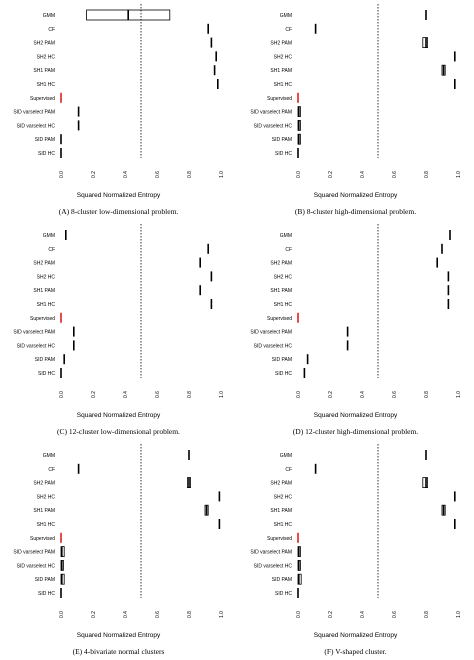 This screenshot has width=474, height=660. I want to click on caption-f: (F) V-shaped cluster., so click(355, 651).